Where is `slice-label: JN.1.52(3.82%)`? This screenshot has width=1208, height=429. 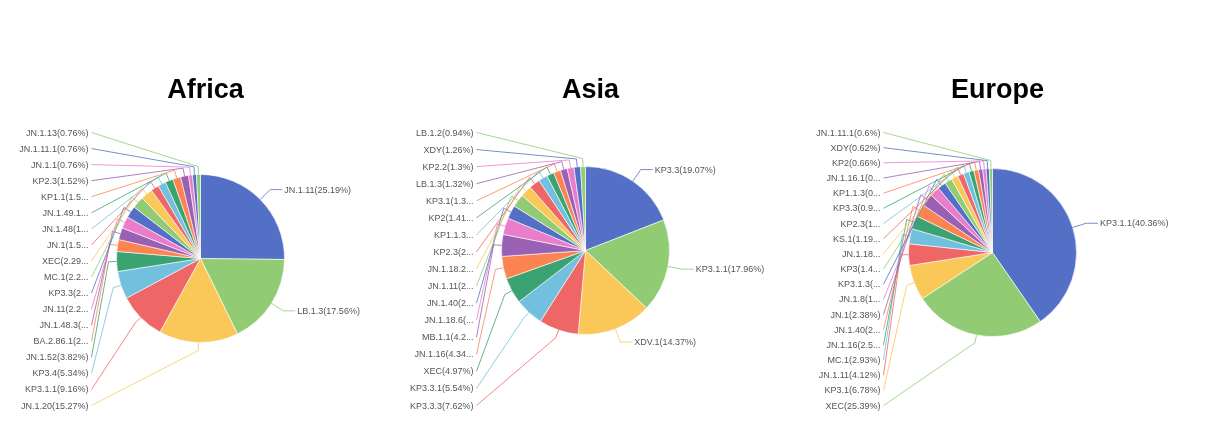
slice-label: JN.1.52(3.82%) is located at coordinates (57, 357).